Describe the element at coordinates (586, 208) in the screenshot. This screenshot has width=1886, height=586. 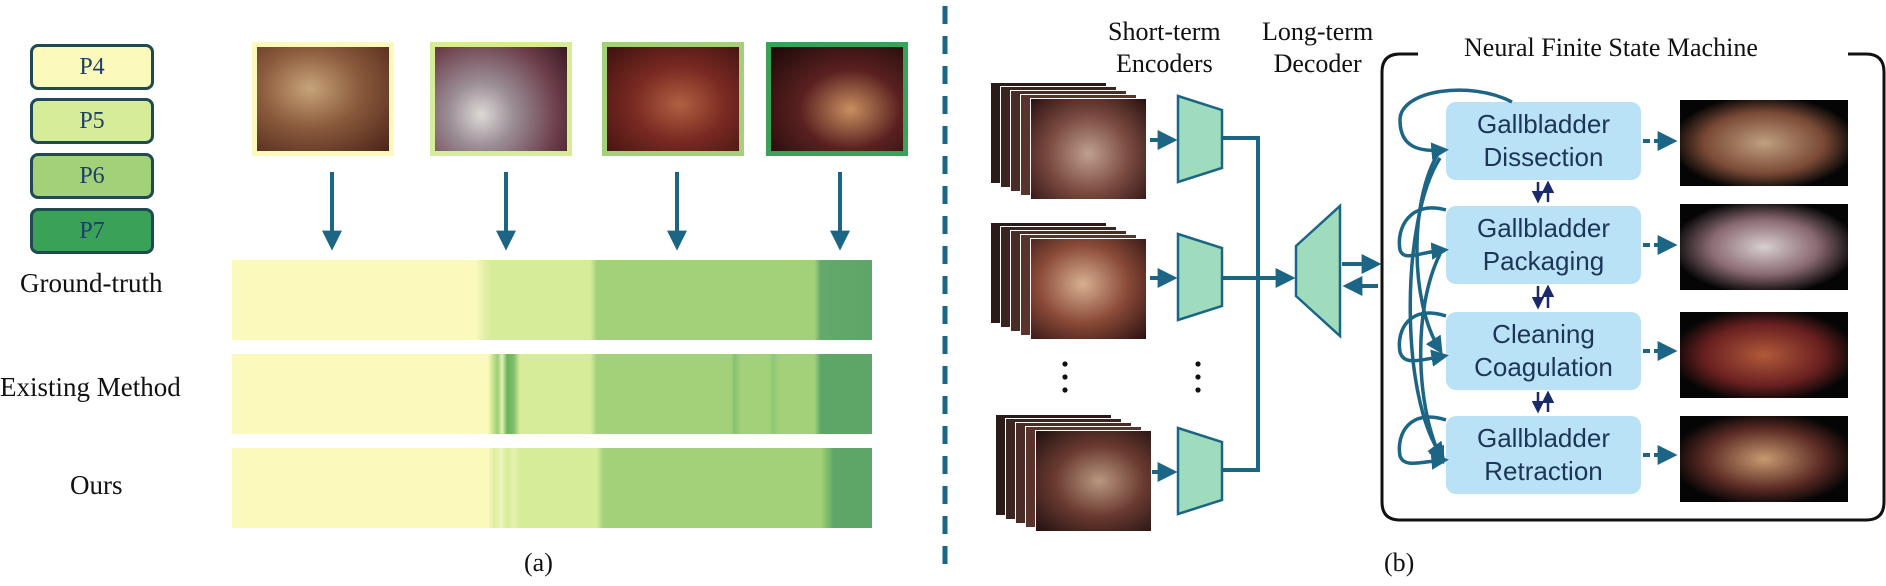
I see `thumbnail-to-bar-arrows` at that location.